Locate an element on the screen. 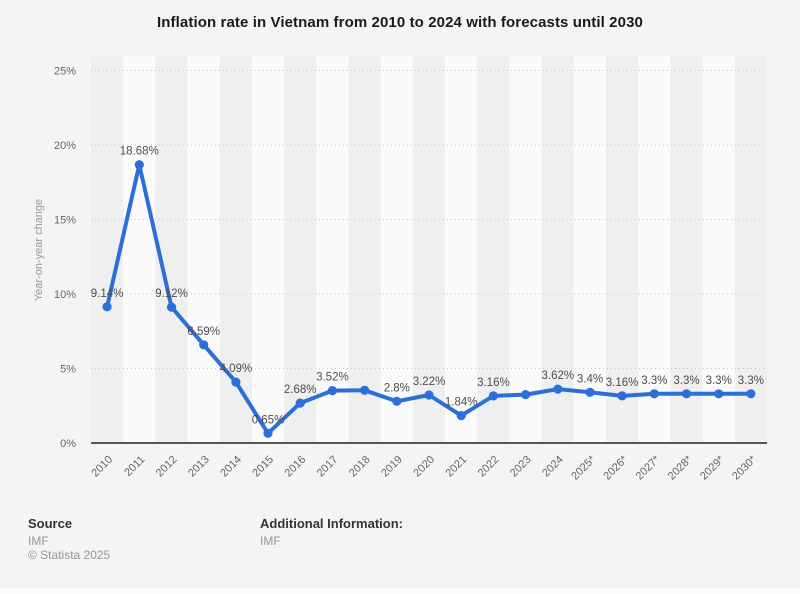 Image resolution: width=800 pixels, height=594 pixels. data-point-label: 1.84% is located at coordinates (461, 403).